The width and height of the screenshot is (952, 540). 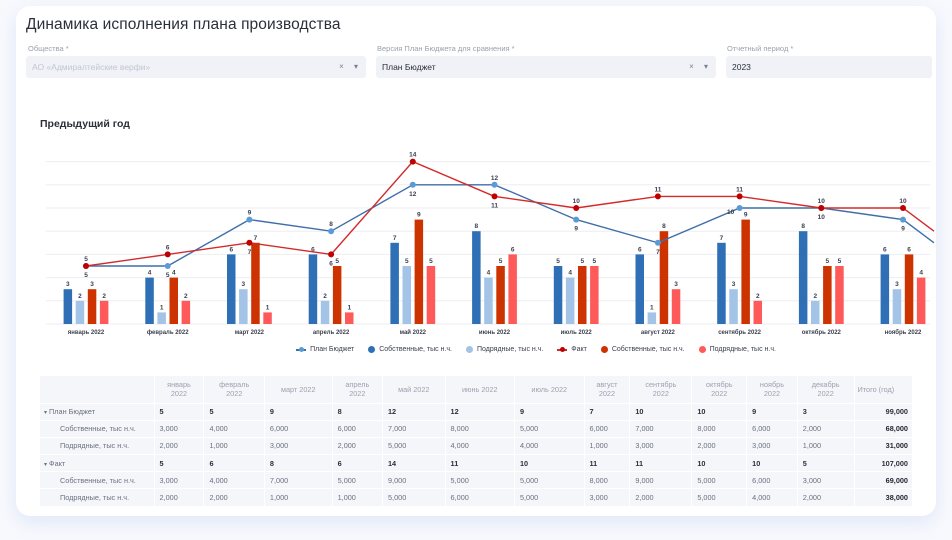 I want to click on row-label: Подрядные, тыс н.ч., so click(x=97, y=445).